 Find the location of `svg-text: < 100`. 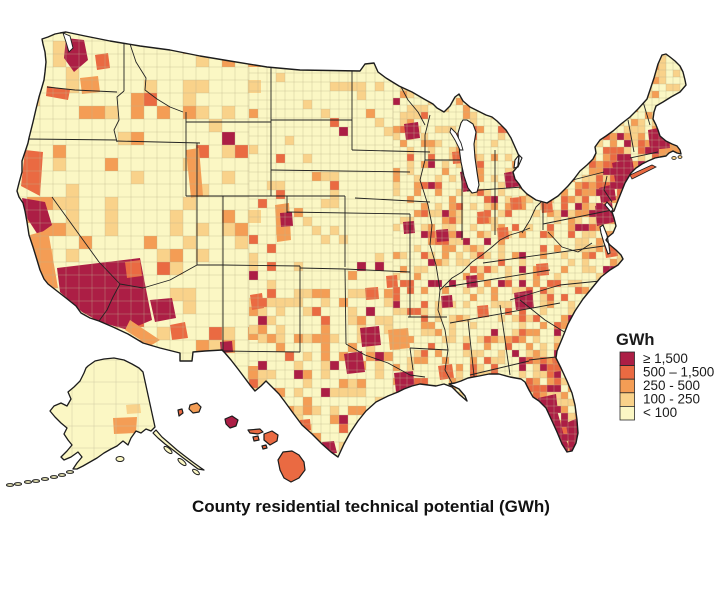

svg-text: < 100 is located at coordinates (660, 412).